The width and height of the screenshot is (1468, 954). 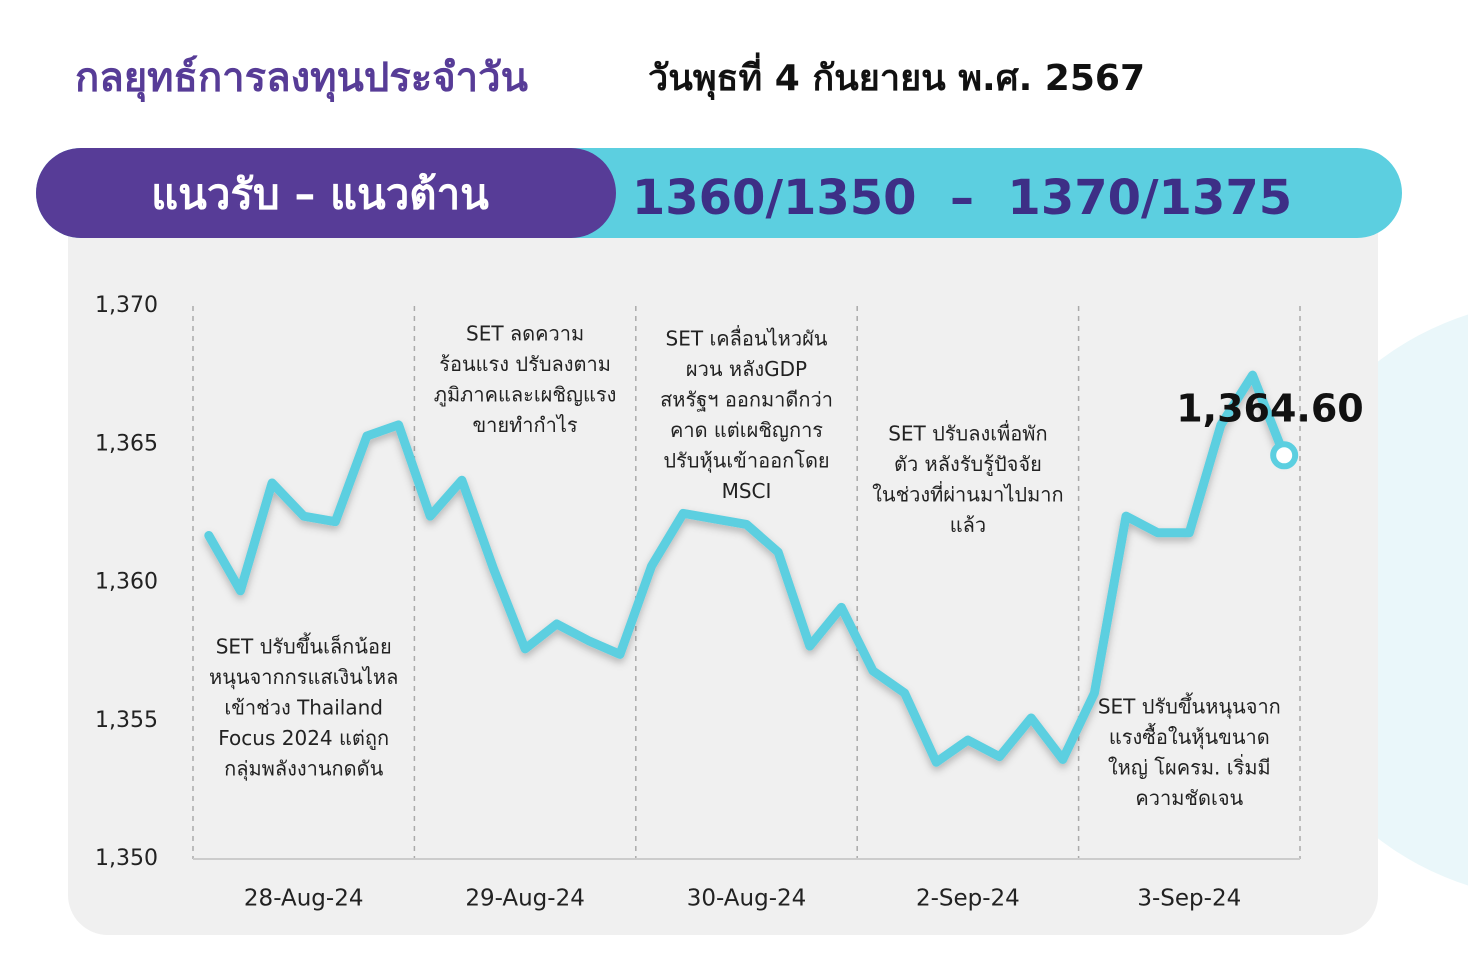 What do you see at coordinates (303, 677) in the screenshot?
I see `annotation: หนุนจากกรแสเงินไหล` at bounding box center [303, 677].